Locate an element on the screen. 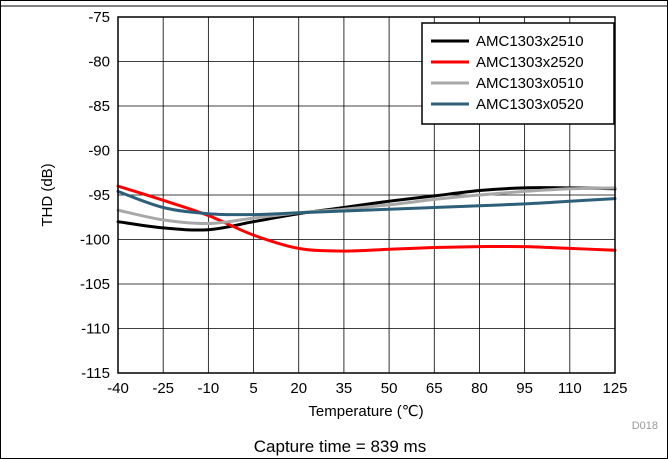 Image resolution: width=668 pixels, height=459 pixels. x-tick-label: 35 is located at coordinates (344, 388).